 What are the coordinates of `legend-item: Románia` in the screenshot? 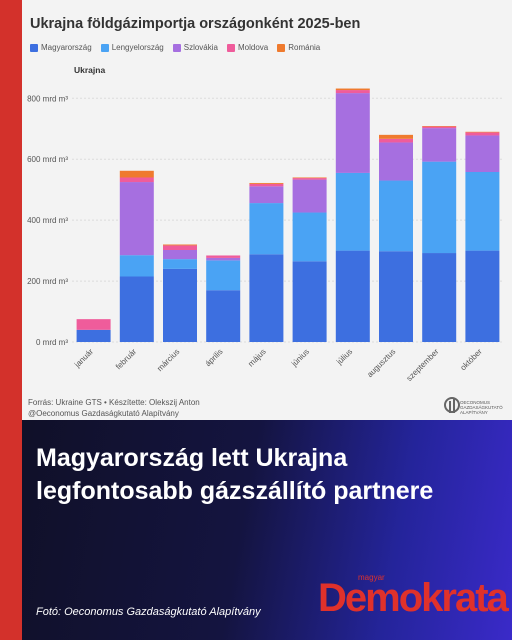 It's located at (298, 47).